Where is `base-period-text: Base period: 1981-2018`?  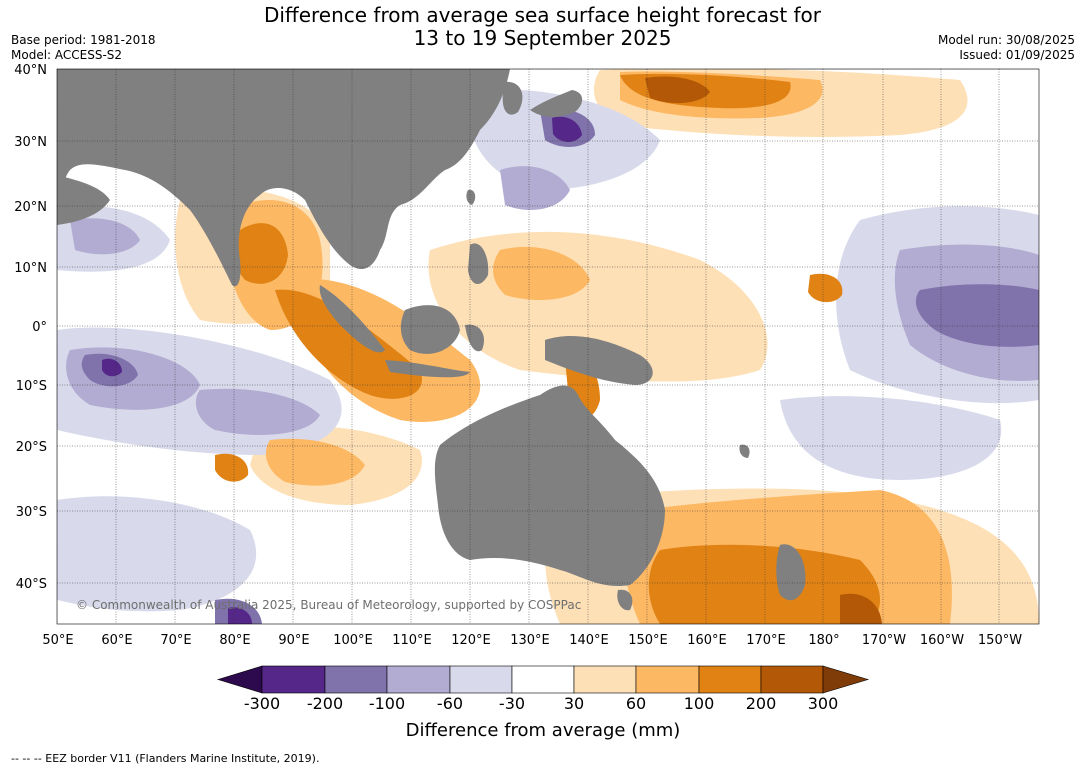
base-period-text: Base period: 1981-2018 is located at coordinates (83, 40).